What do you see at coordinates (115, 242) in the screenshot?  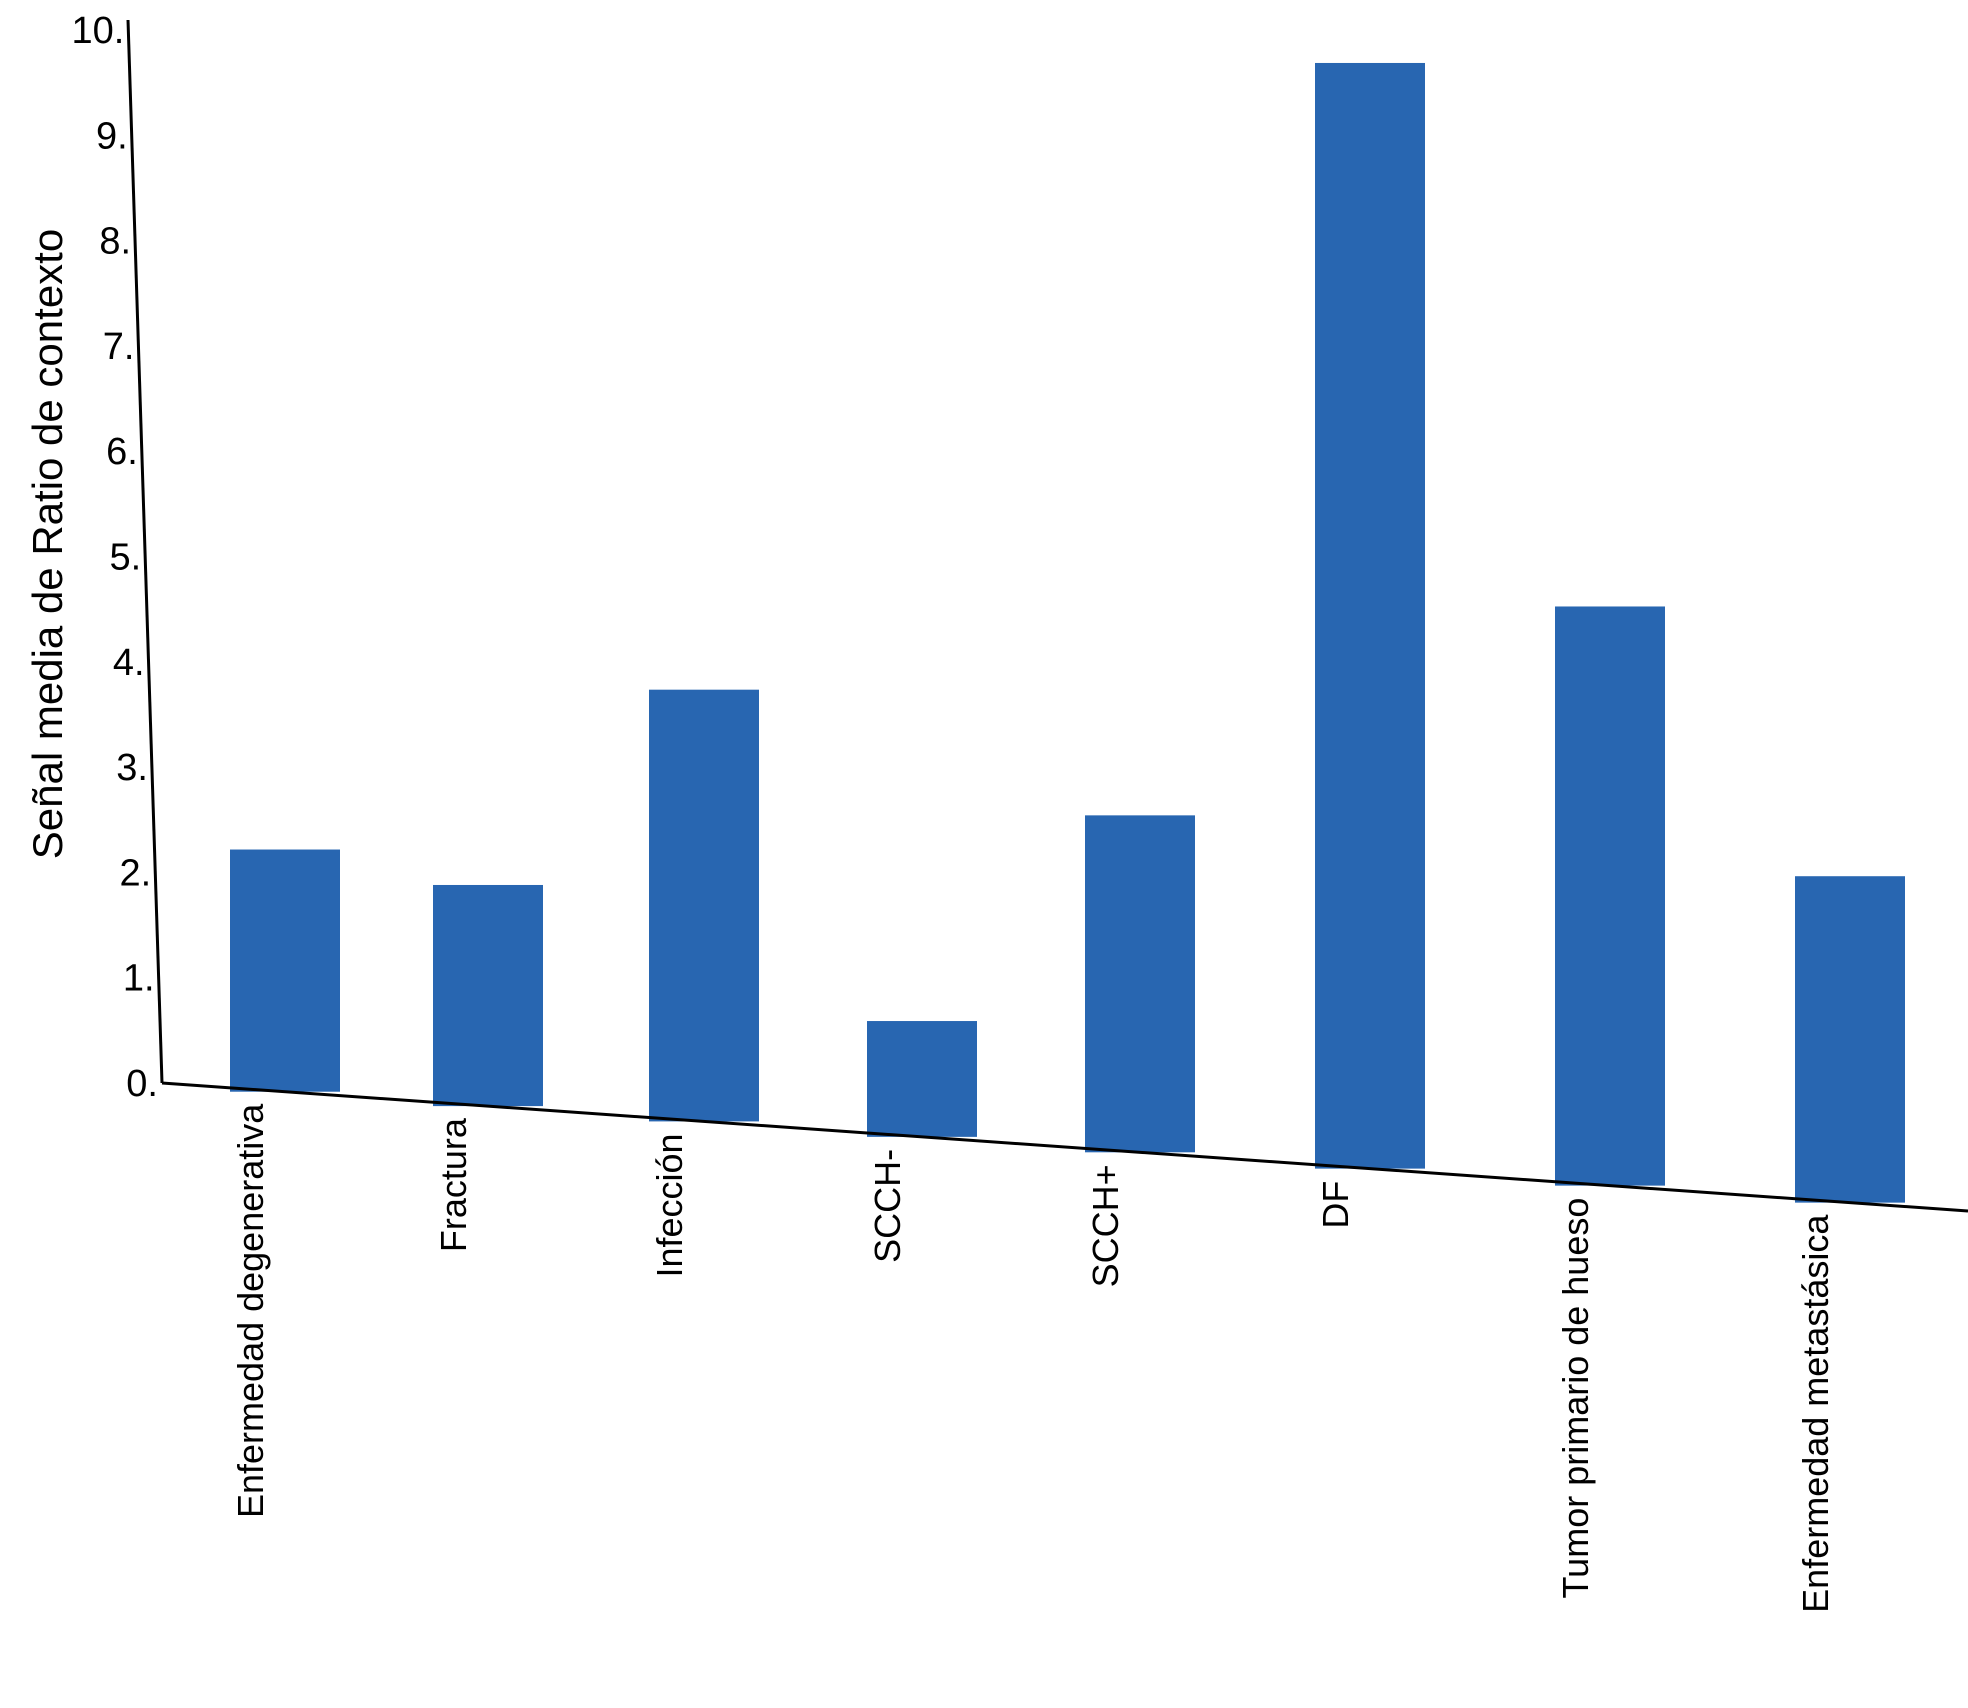 I see `y-tick-label-8: 8.` at bounding box center [115, 242].